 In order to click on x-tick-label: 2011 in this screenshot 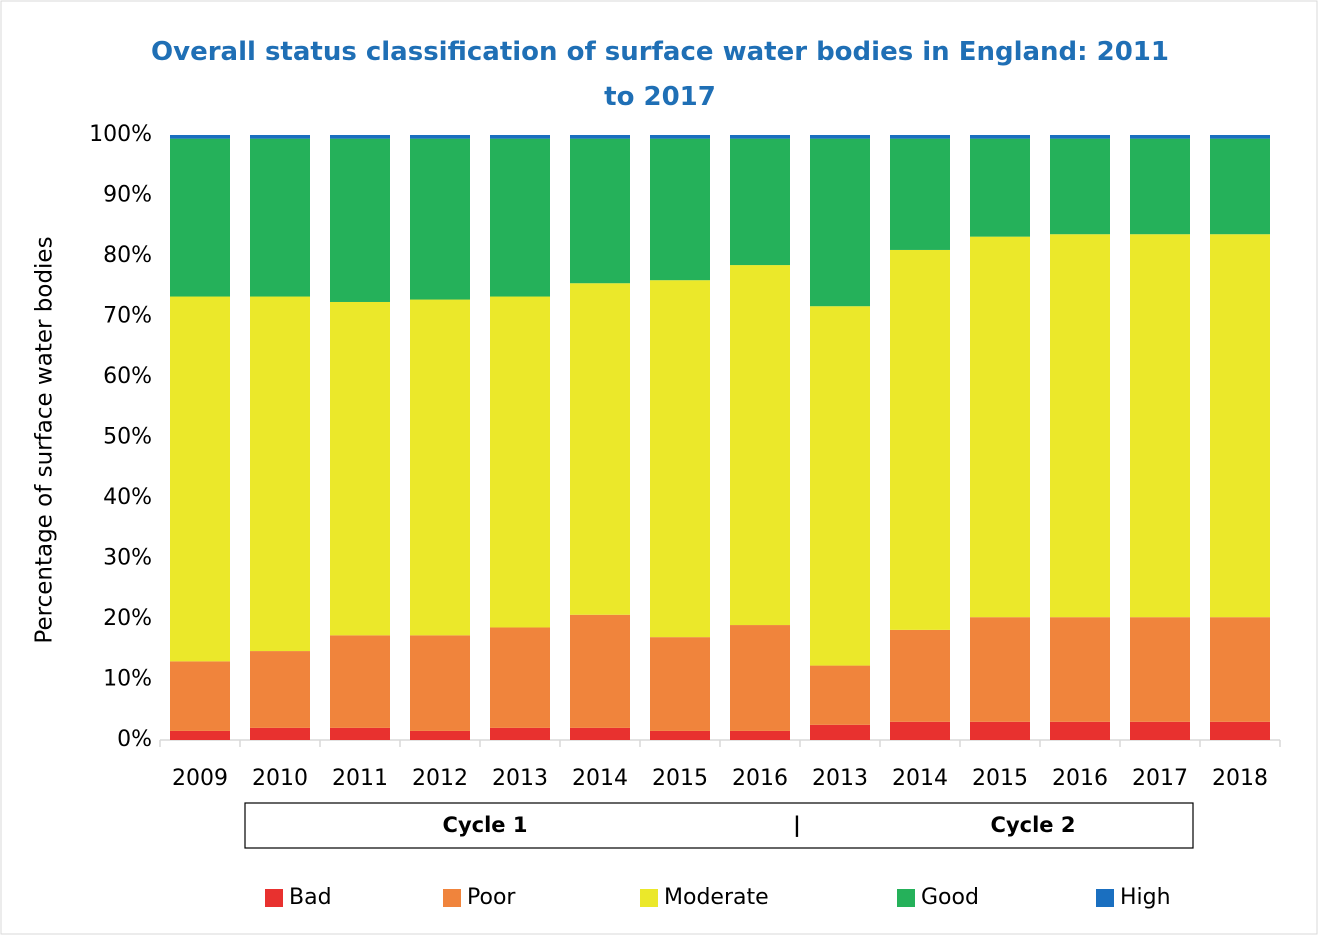, I will do `click(360, 778)`.